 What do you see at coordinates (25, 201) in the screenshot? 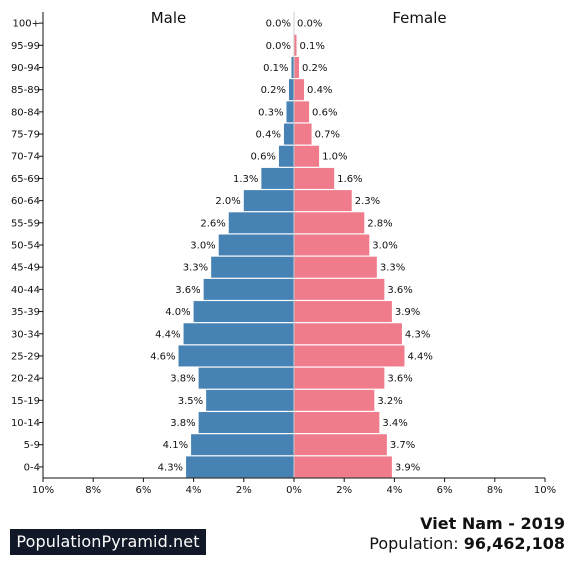
I see `y-tick-label-60-64: 60-64` at bounding box center [25, 201].